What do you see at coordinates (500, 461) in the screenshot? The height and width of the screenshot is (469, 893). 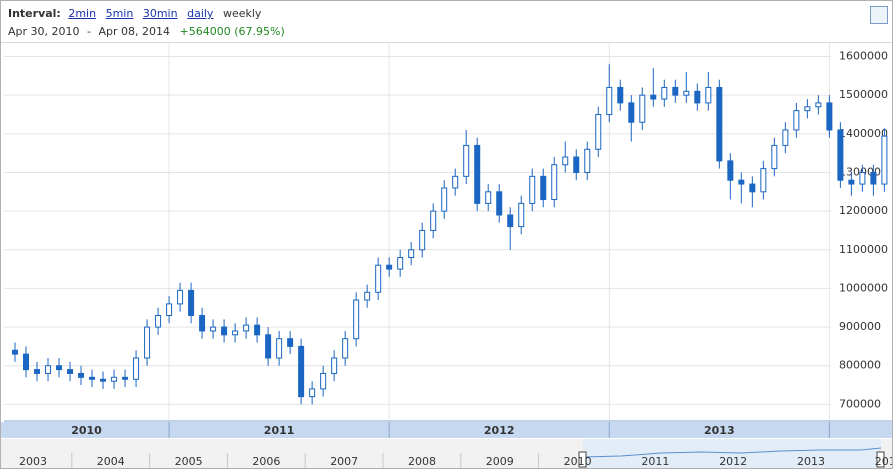 I see `navigator-year: 2009` at bounding box center [500, 461].